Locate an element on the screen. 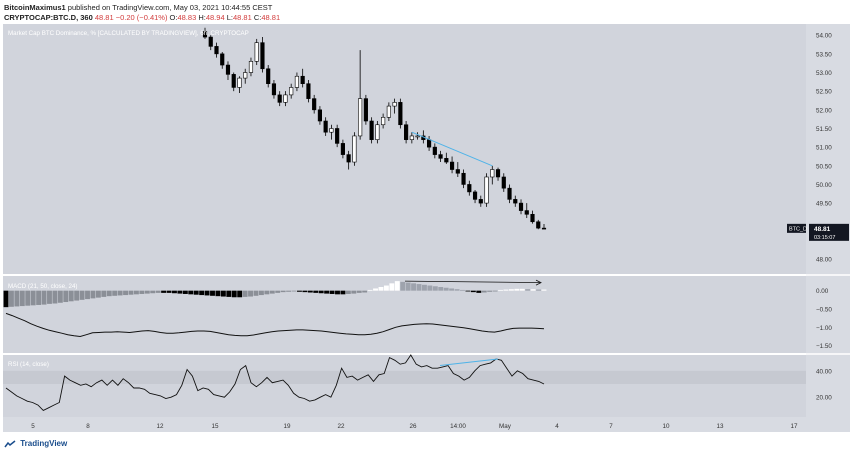  time-tick-label: 4 is located at coordinates (557, 426).